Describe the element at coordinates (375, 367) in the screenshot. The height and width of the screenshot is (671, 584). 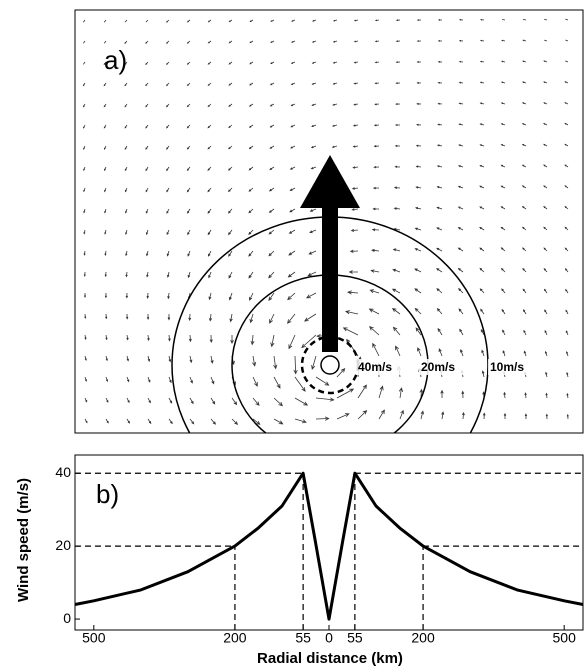
I see `contour-label: 40m/s` at that location.